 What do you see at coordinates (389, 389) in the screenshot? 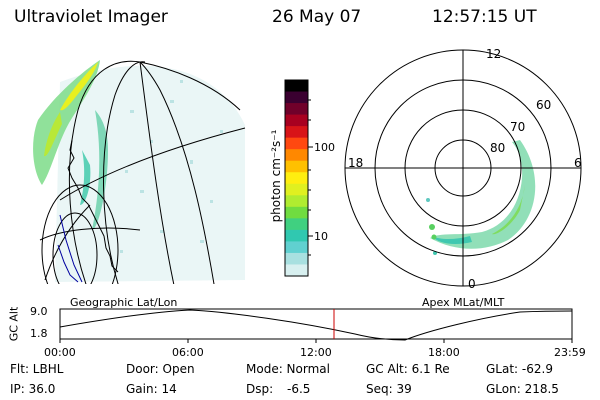
I see `status-seq: Seq: 39` at bounding box center [389, 389].